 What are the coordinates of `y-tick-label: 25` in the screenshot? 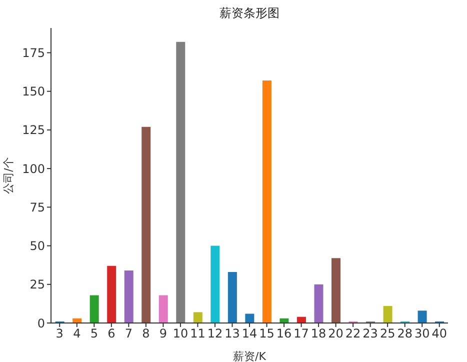 It's located at (37, 285).